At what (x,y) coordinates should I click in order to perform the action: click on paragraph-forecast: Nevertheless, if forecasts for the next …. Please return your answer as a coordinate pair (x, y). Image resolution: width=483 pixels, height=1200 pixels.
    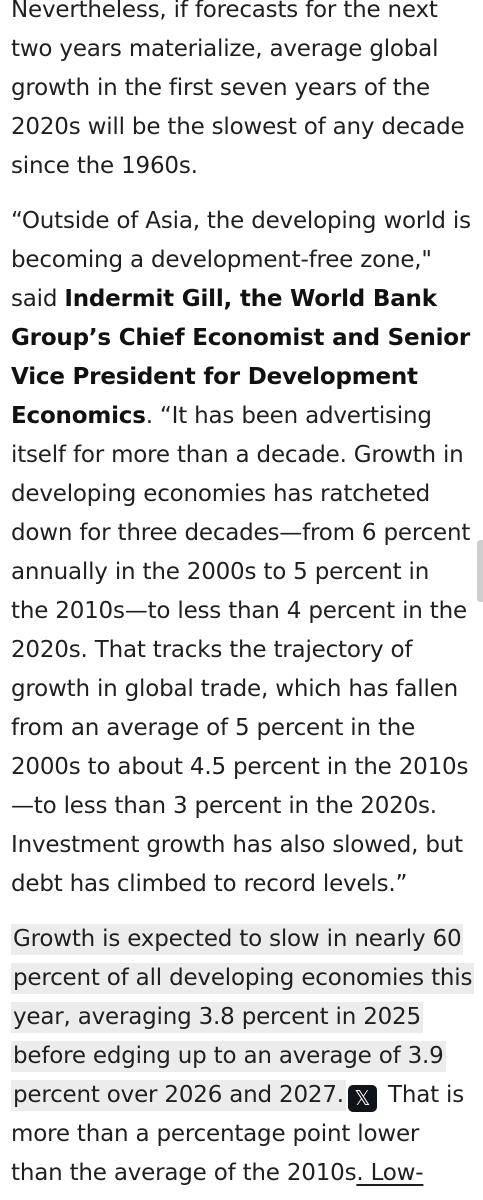
    Looking at the image, I should click on (242, 93).